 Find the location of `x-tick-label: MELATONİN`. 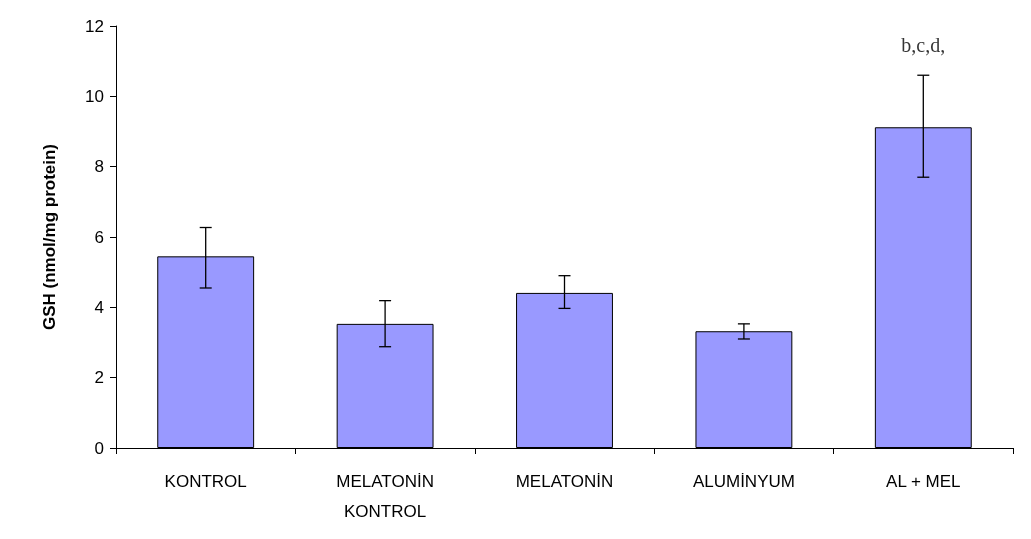

x-tick-label: MELATONİN is located at coordinates (564, 481).